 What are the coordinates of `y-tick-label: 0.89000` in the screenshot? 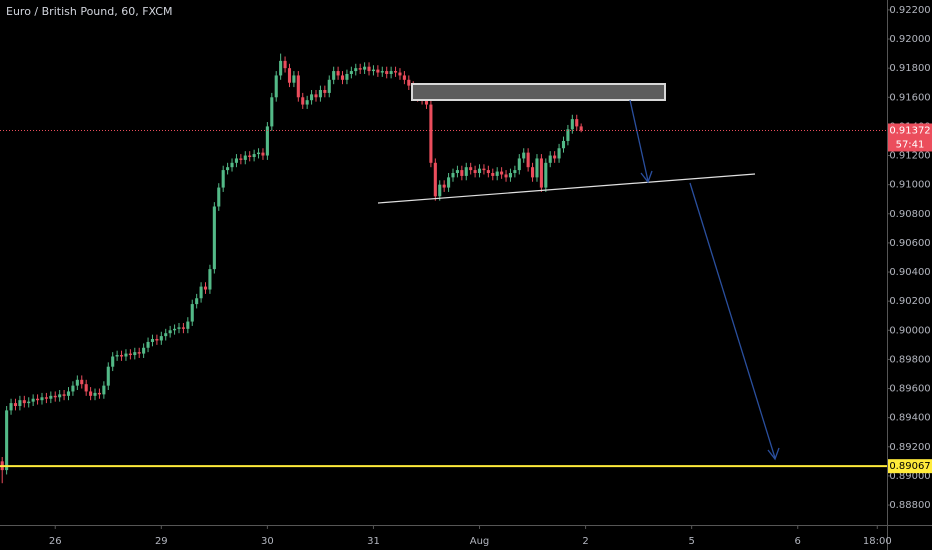 It's located at (909, 476).